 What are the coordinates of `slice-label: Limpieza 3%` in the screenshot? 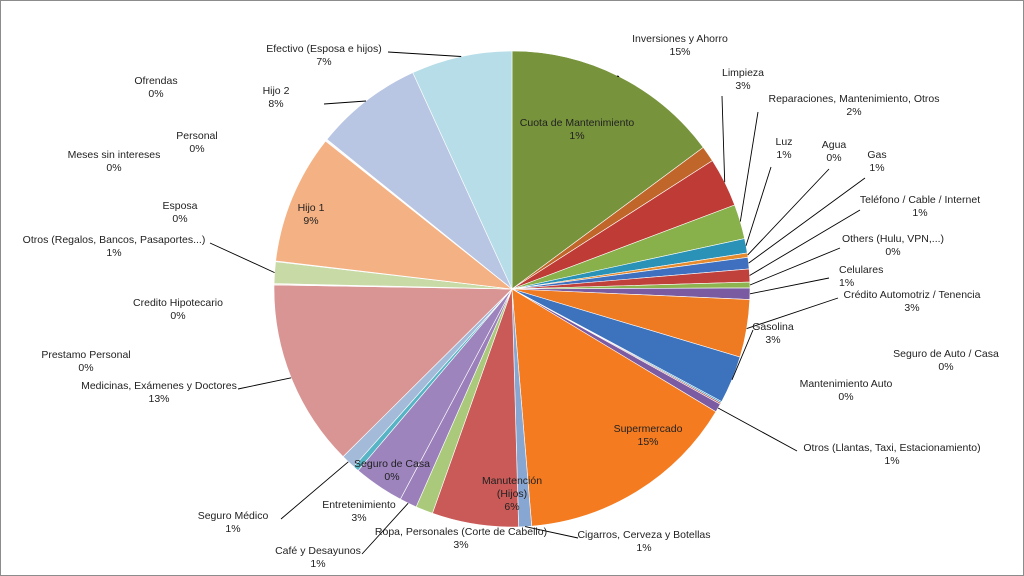 It's located at (743, 79).